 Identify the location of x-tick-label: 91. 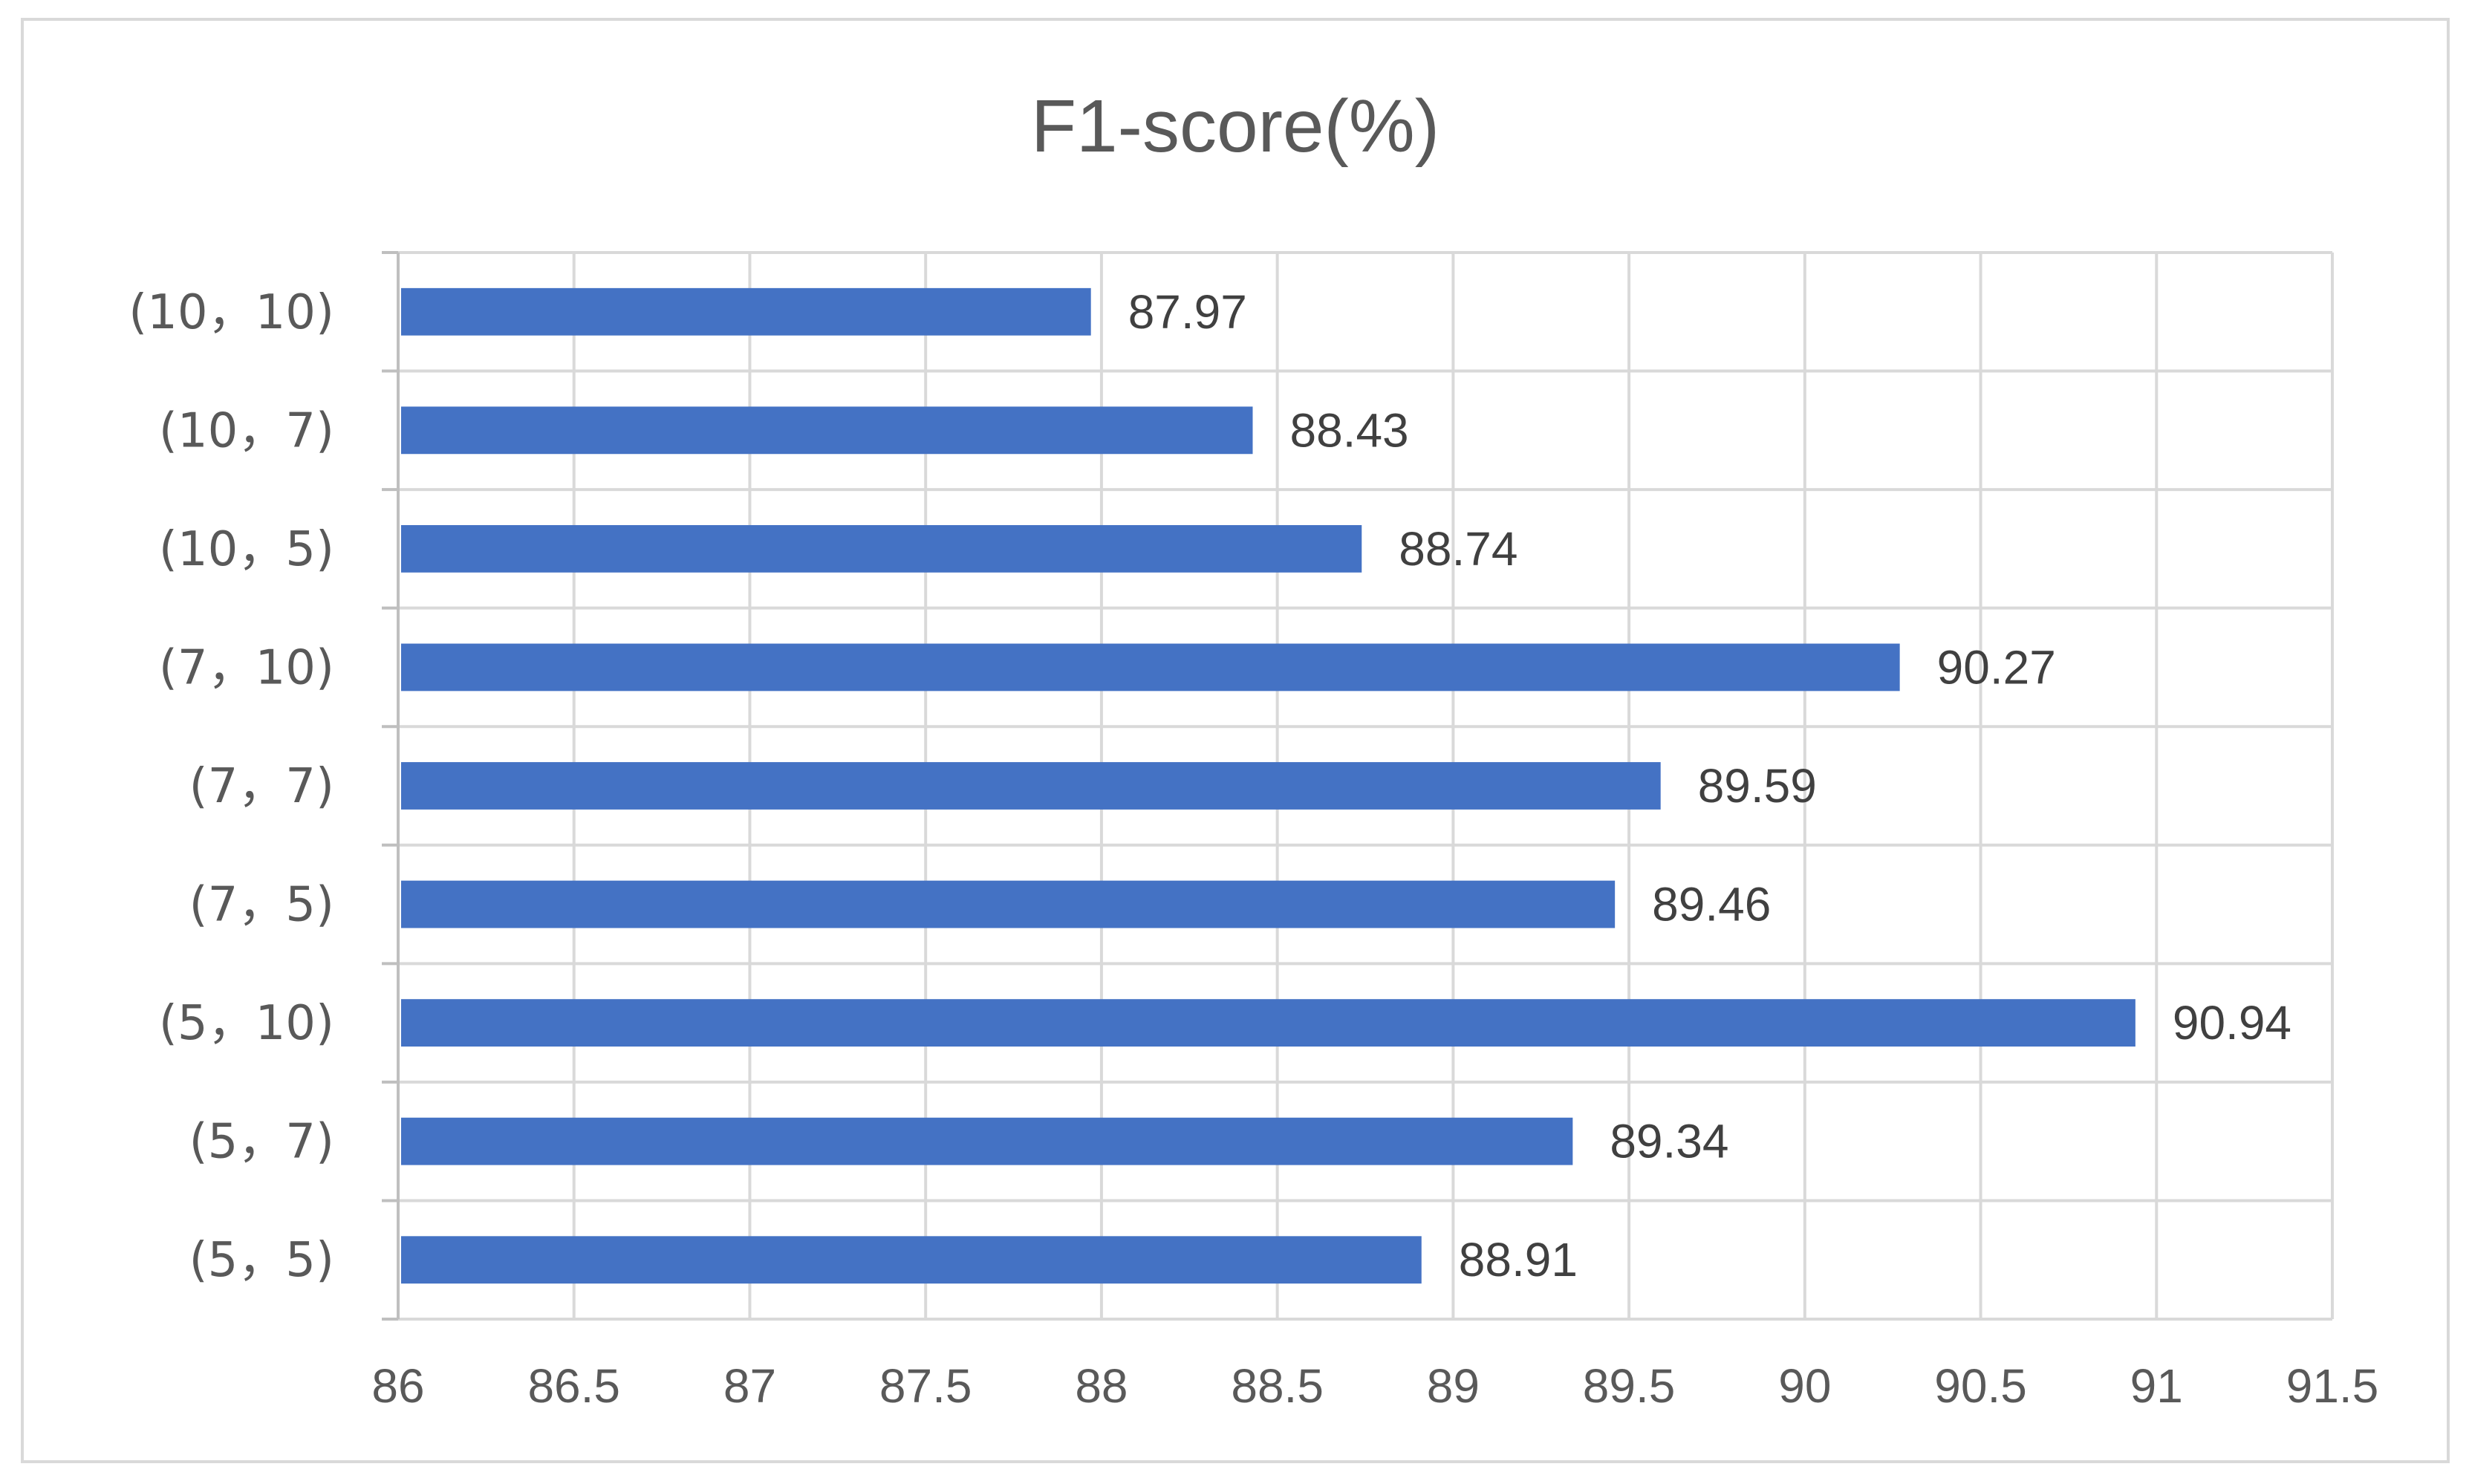
(2156, 1386).